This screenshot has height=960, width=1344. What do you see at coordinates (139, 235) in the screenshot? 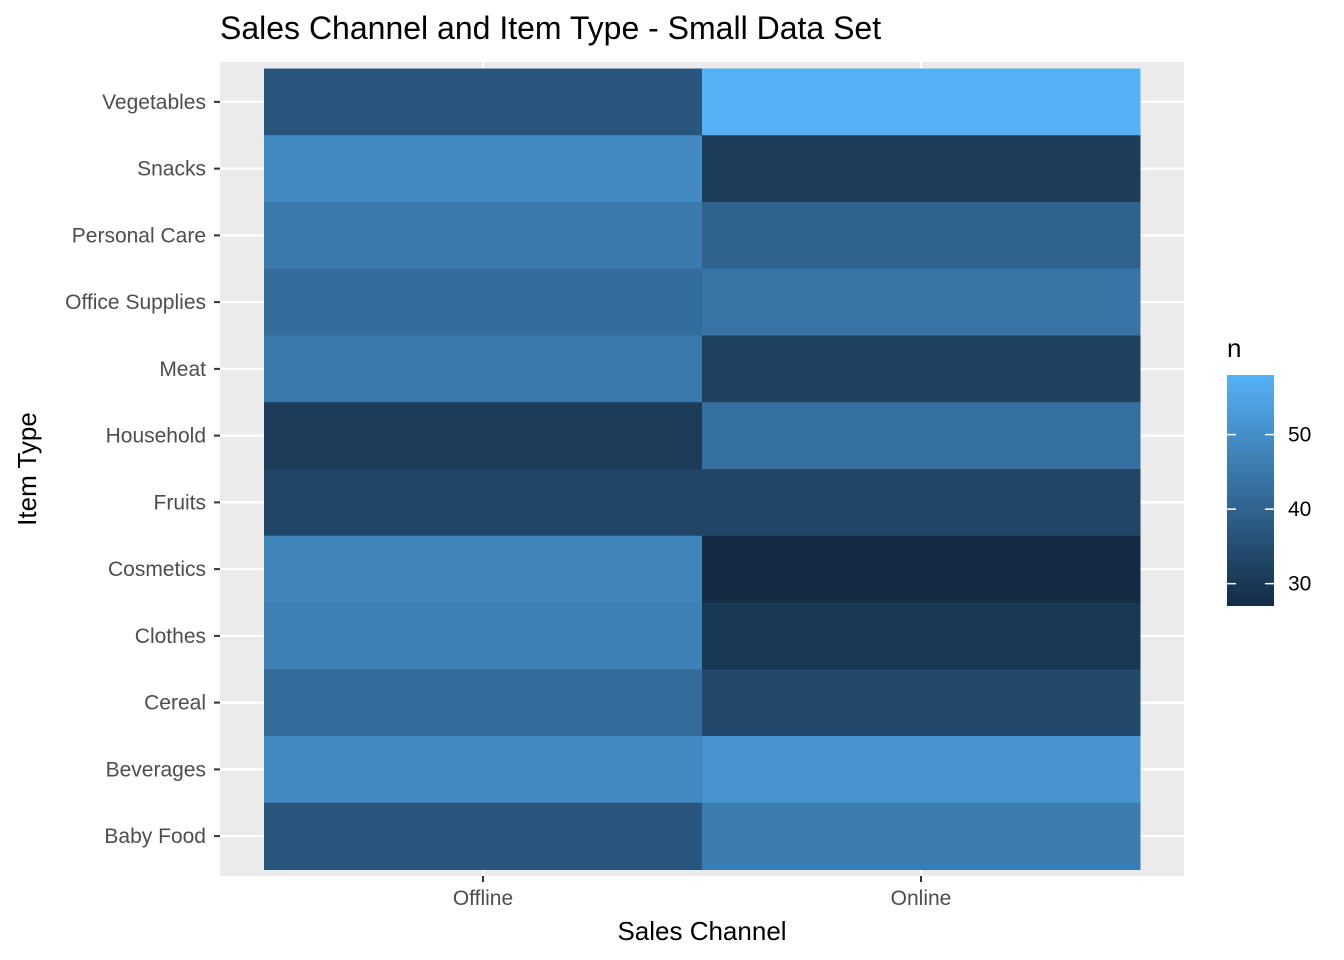
I see `y-tick-label: Personal Care` at bounding box center [139, 235].